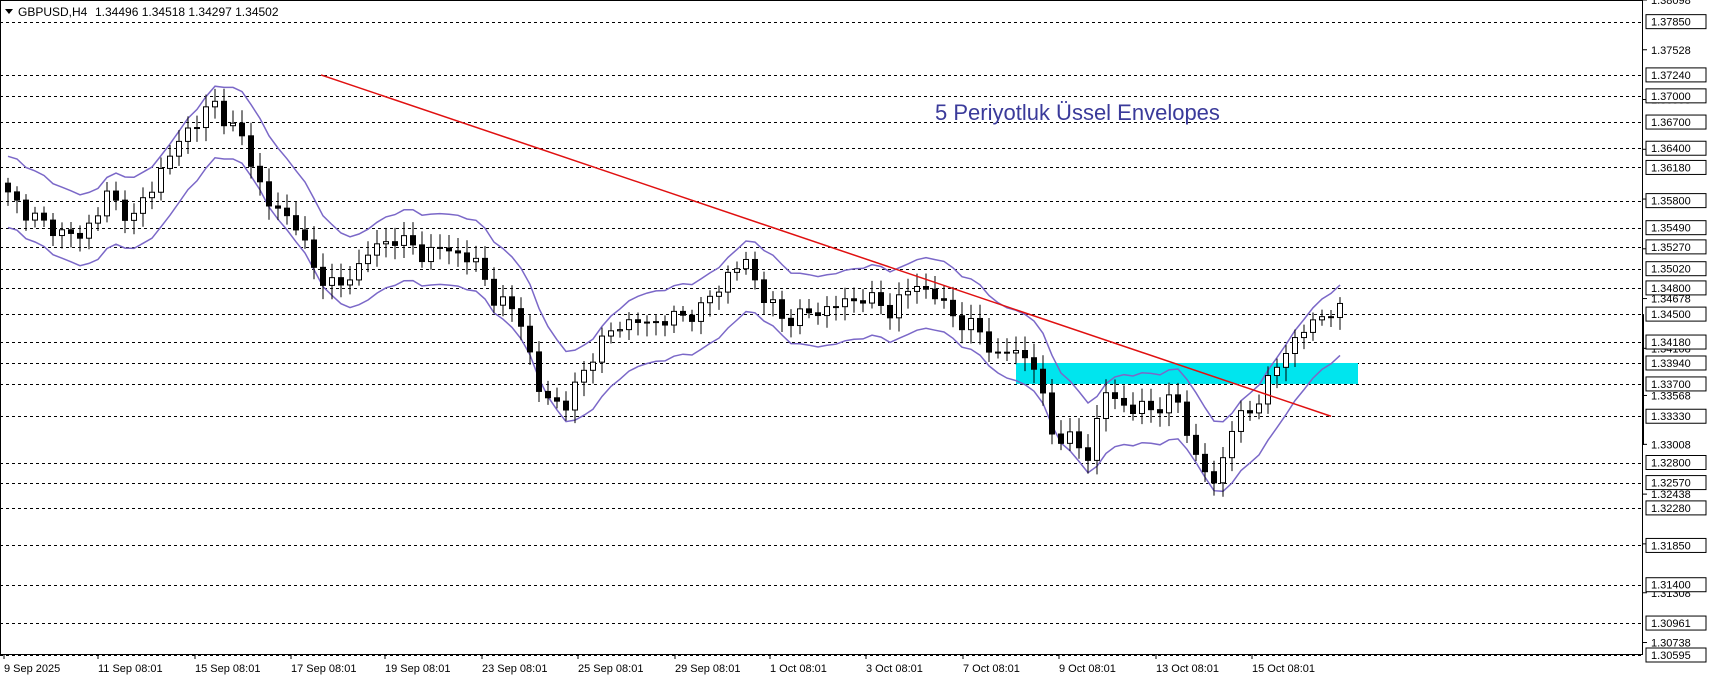 This screenshot has width=1709, height=684. What do you see at coordinates (1671, 495) in the screenshot?
I see `price-tick-label: 1.32438` at bounding box center [1671, 495].